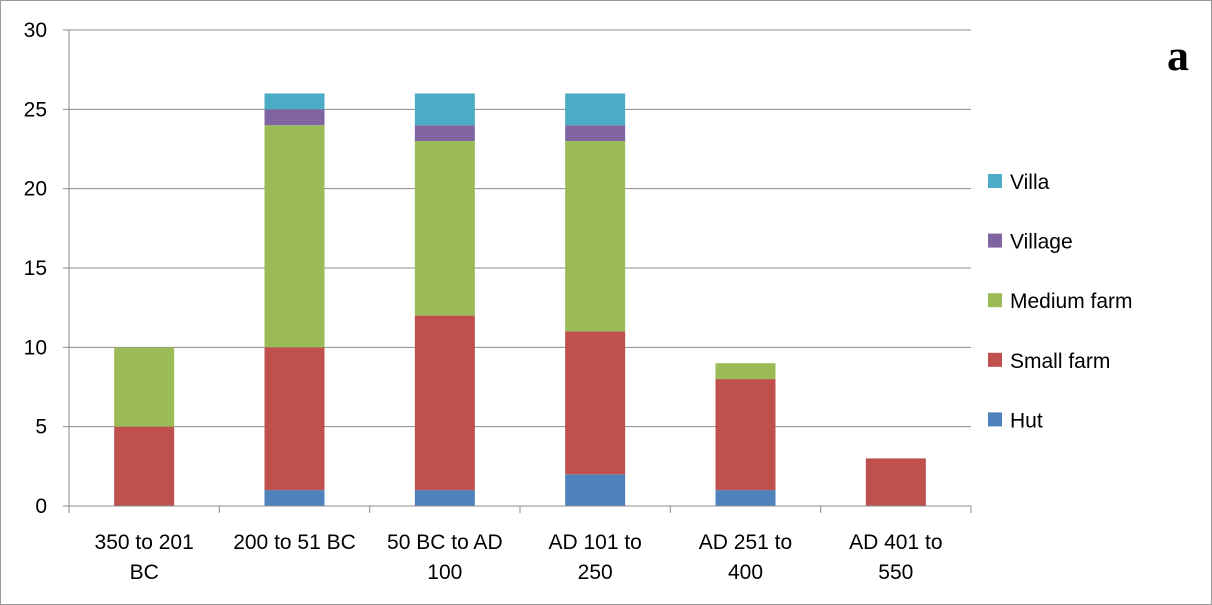 This screenshot has height=605, width=1212. I want to click on y-tick-label: 10, so click(35, 347).